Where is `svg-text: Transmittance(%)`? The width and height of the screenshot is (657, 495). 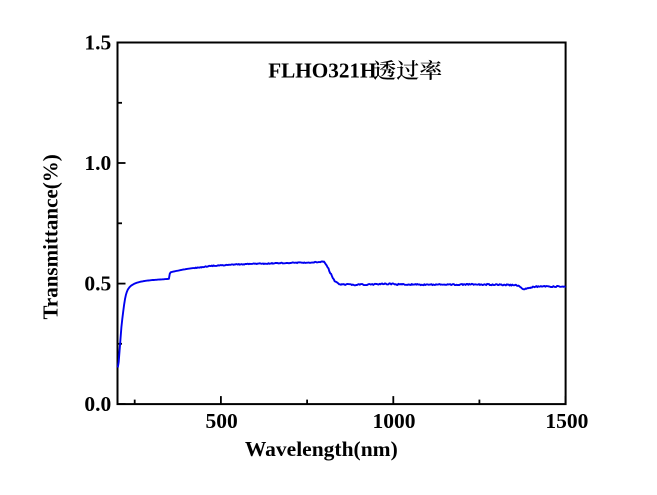 svg-text: Transmittance(%) is located at coordinates (50, 236).